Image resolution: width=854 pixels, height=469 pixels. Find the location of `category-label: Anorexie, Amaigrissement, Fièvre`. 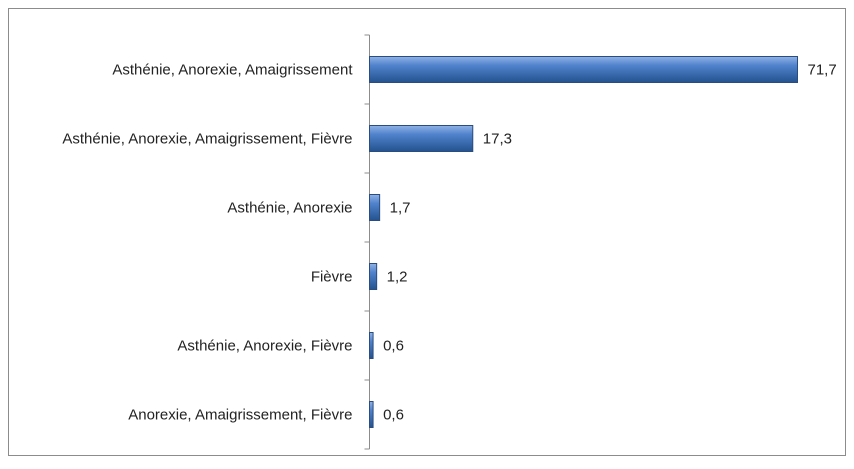

category-label: Anorexie, Amaigrissement, Fièvre is located at coordinates (240, 414).